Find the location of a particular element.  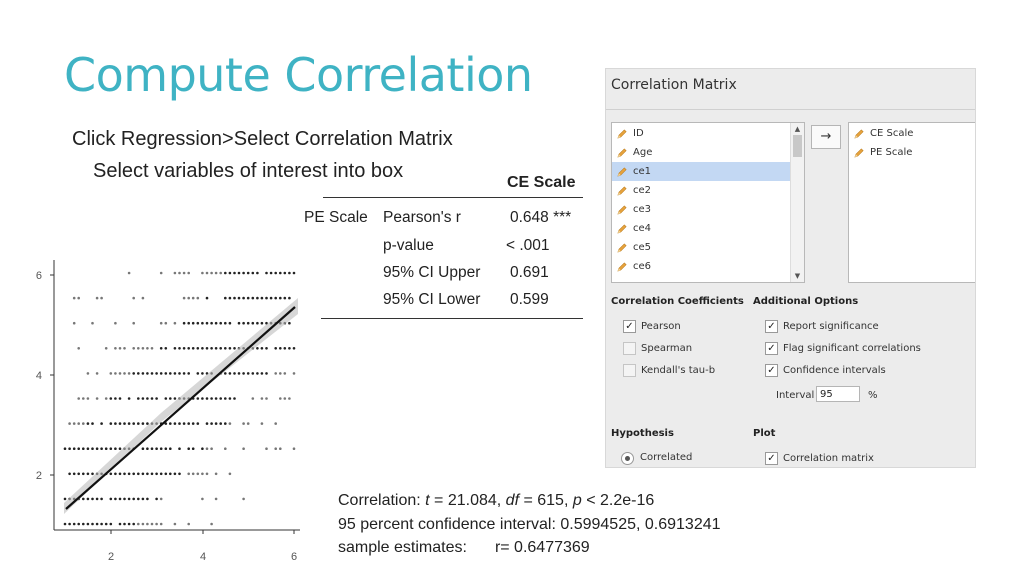

x-tick-label: 4 is located at coordinates (203, 557).